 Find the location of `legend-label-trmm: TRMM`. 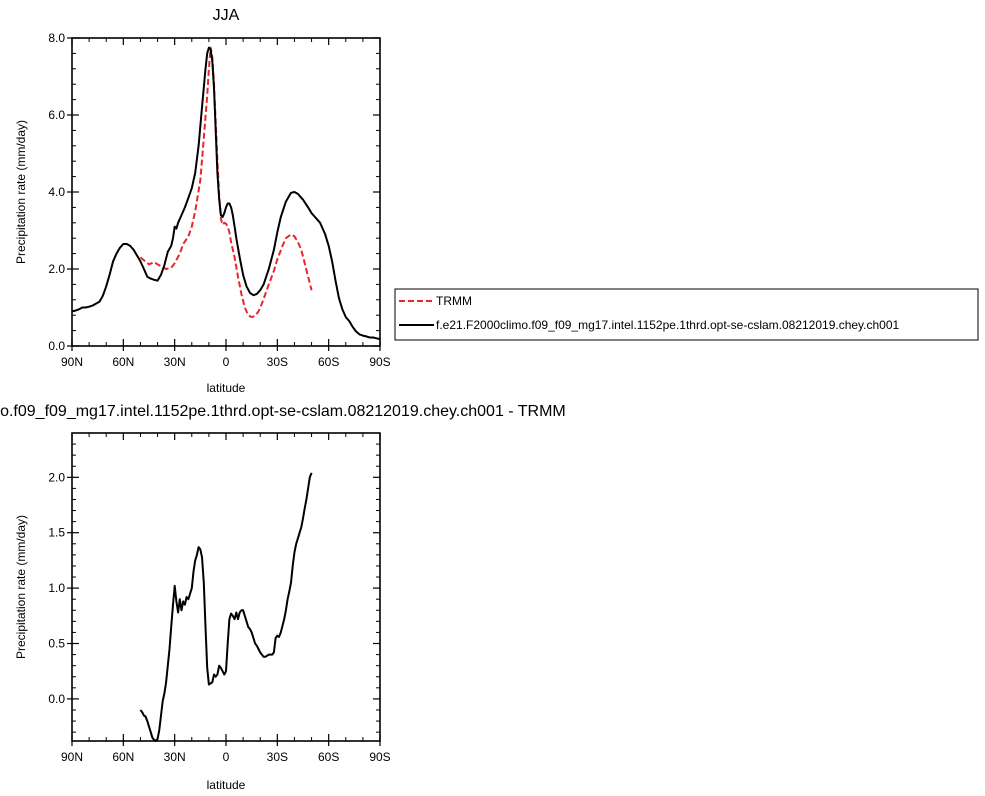

legend-label-trmm: TRMM is located at coordinates (454, 301).